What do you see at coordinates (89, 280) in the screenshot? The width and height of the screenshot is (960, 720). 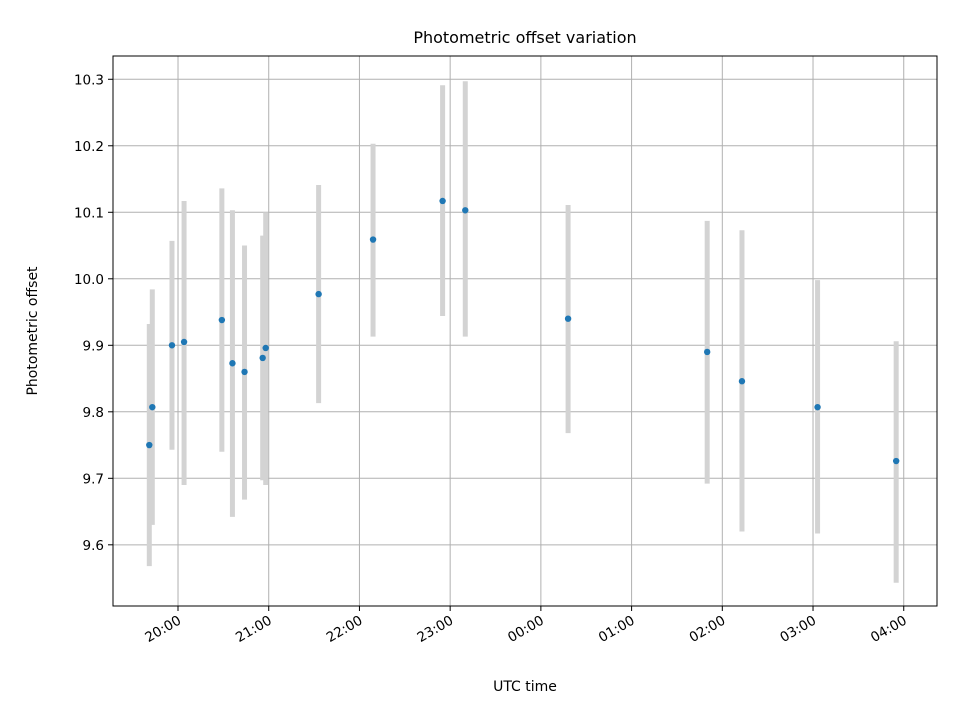 I see `y-tick-label: 10.0` at bounding box center [89, 280].